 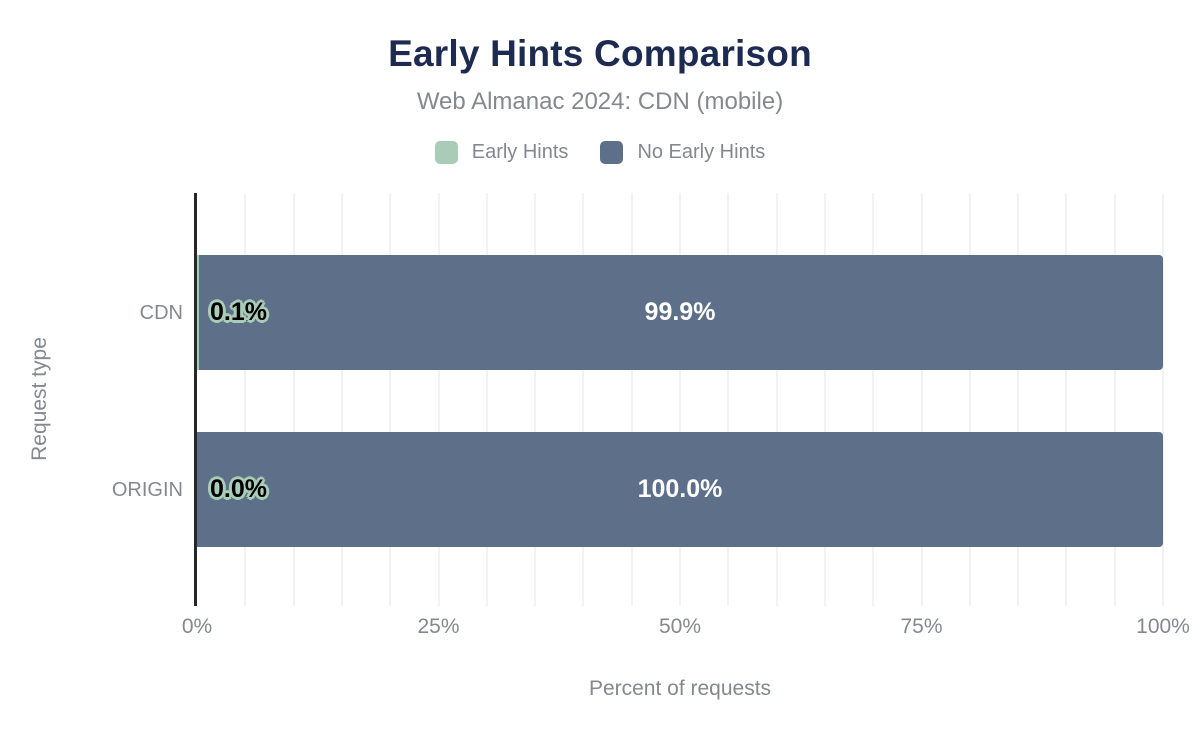 What do you see at coordinates (873, 399) in the screenshot?
I see `gridline-70pct` at bounding box center [873, 399].